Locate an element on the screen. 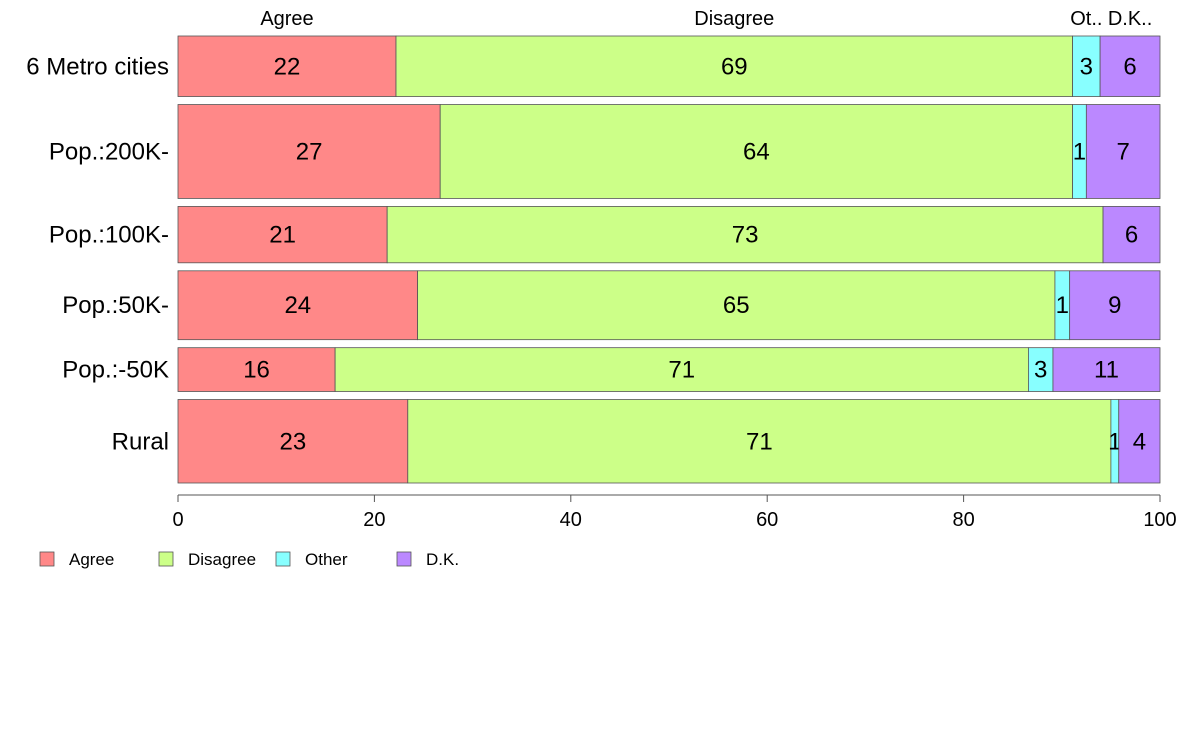 The image size is (1188, 741). data-label-pop-50k-other: 1 is located at coordinates (1062, 305).